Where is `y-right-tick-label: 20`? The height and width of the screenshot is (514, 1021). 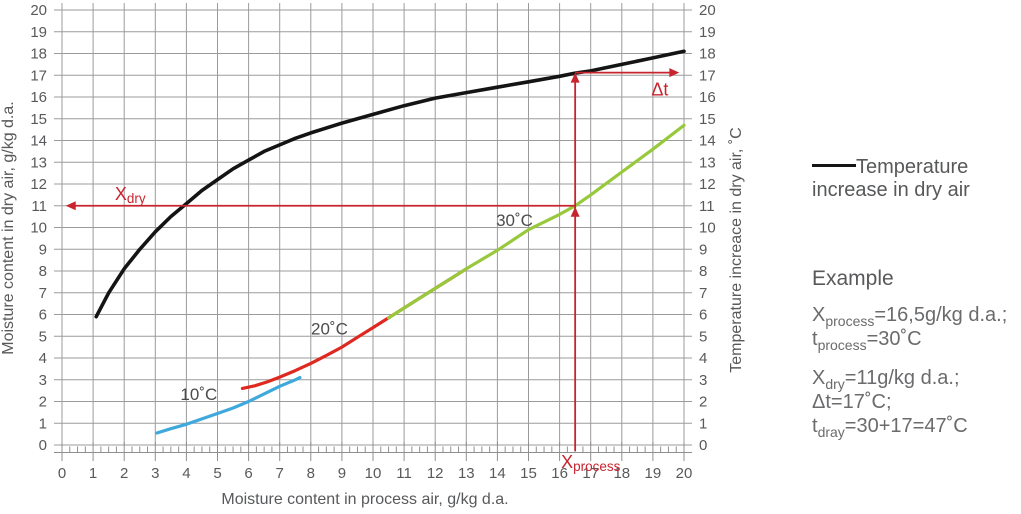 y-right-tick-label: 20 is located at coordinates (707, 10).